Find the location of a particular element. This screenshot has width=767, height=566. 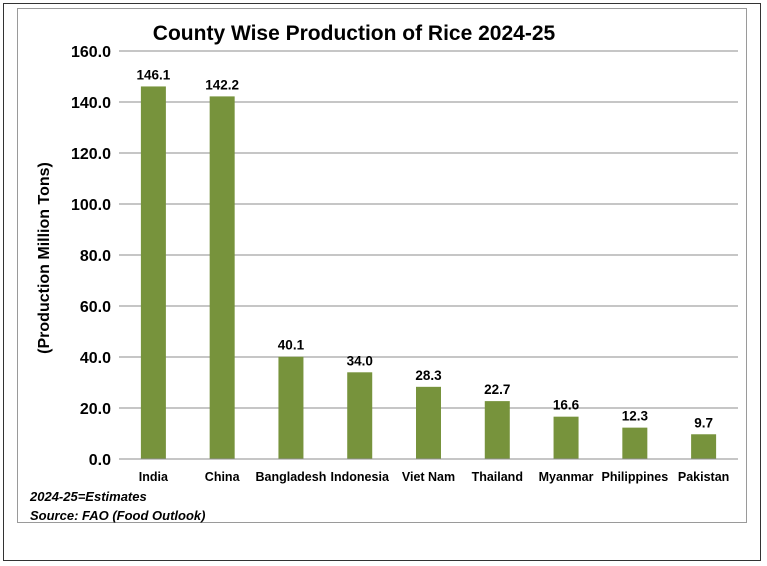

data-label: 12.3 is located at coordinates (635, 416).